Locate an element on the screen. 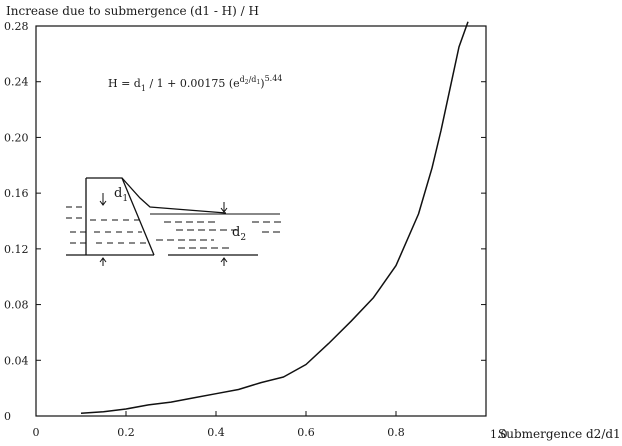  inset-d2-arrow-down is located at coordinates (224, 207).